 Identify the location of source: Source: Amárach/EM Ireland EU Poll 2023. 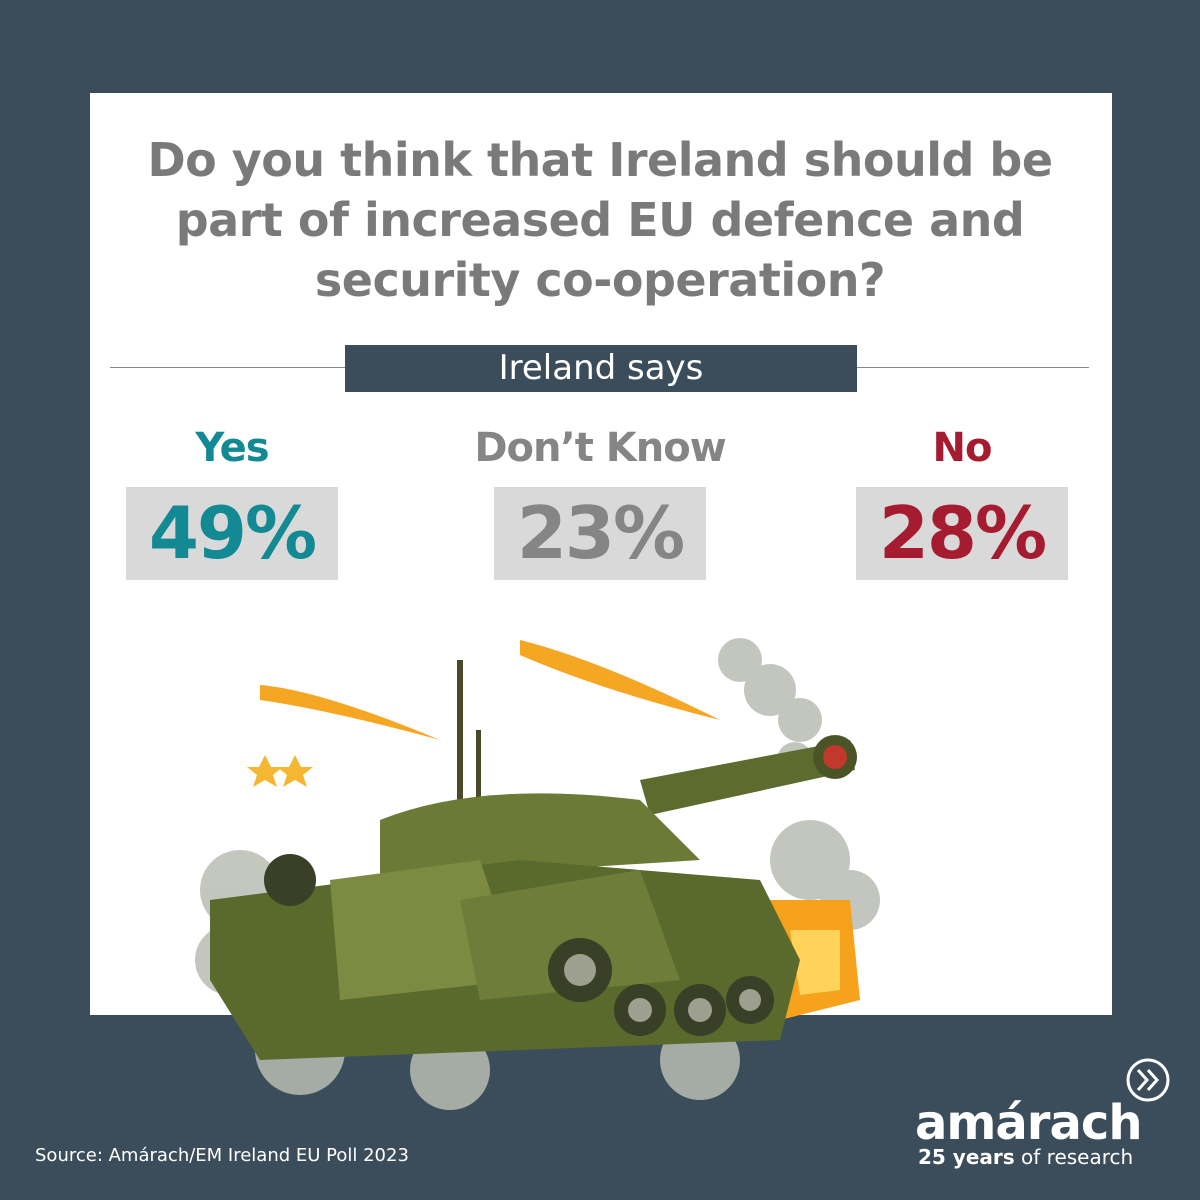
(222, 1155).